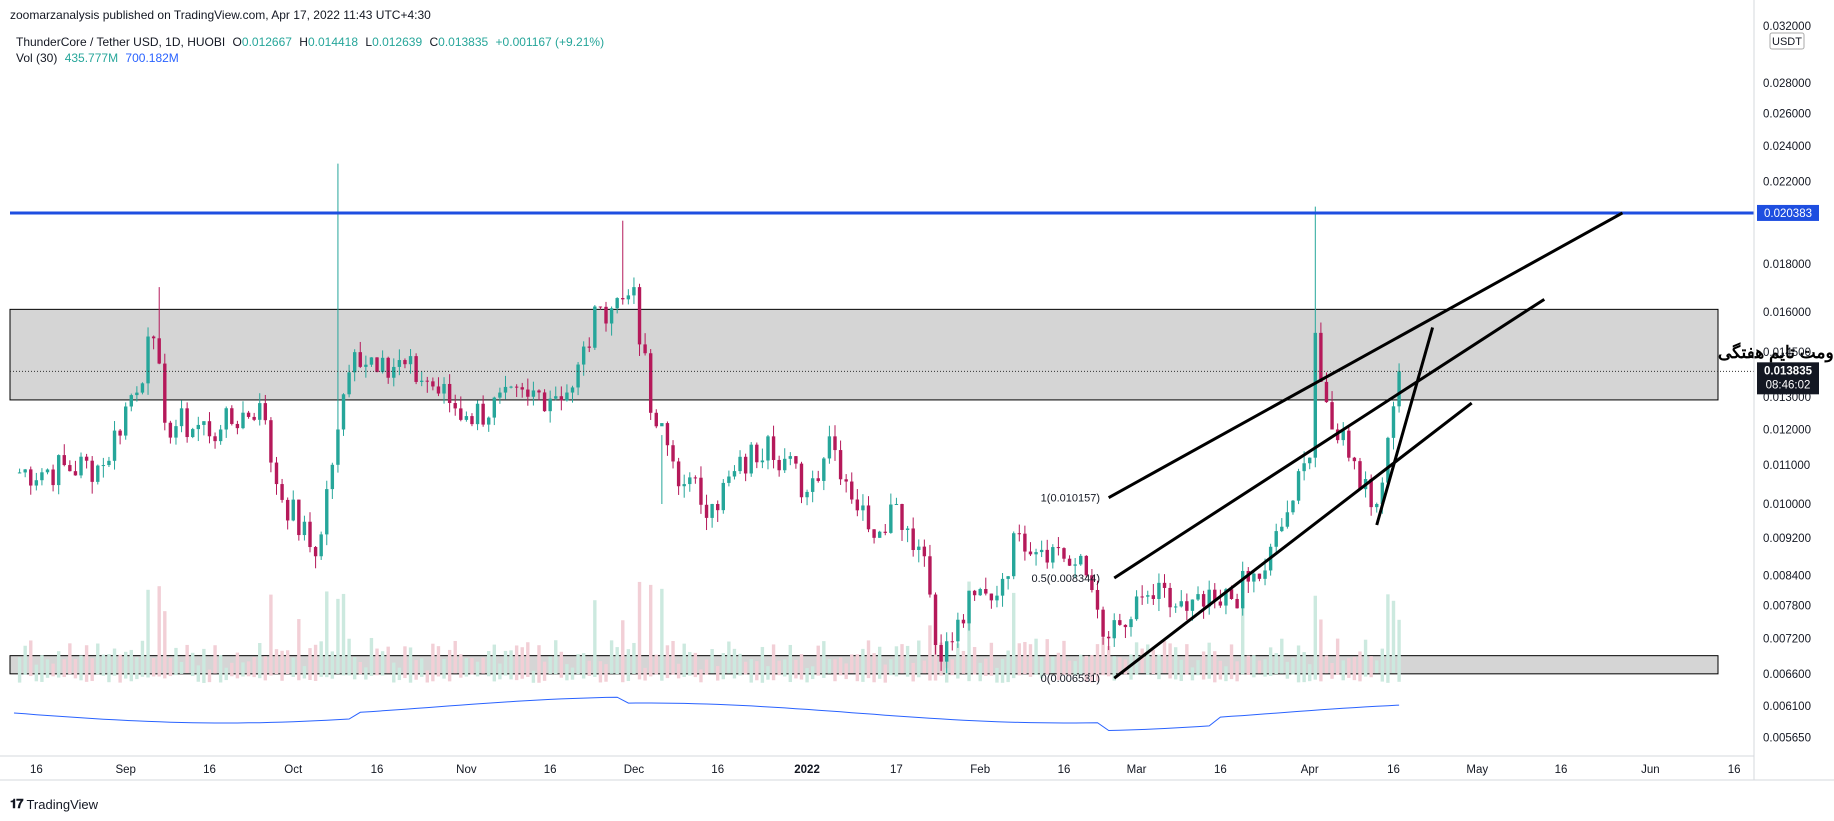 This screenshot has width=1834, height=821. Describe the element at coordinates (1786, 466) in the screenshot. I see `price-tick-label: 0.011000` at that location.